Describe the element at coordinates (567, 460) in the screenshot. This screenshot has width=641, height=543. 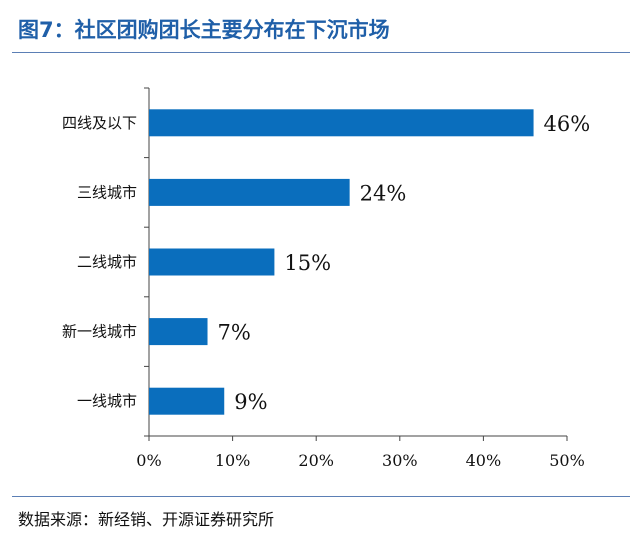
I see `x-tick-label: 50%` at that location.